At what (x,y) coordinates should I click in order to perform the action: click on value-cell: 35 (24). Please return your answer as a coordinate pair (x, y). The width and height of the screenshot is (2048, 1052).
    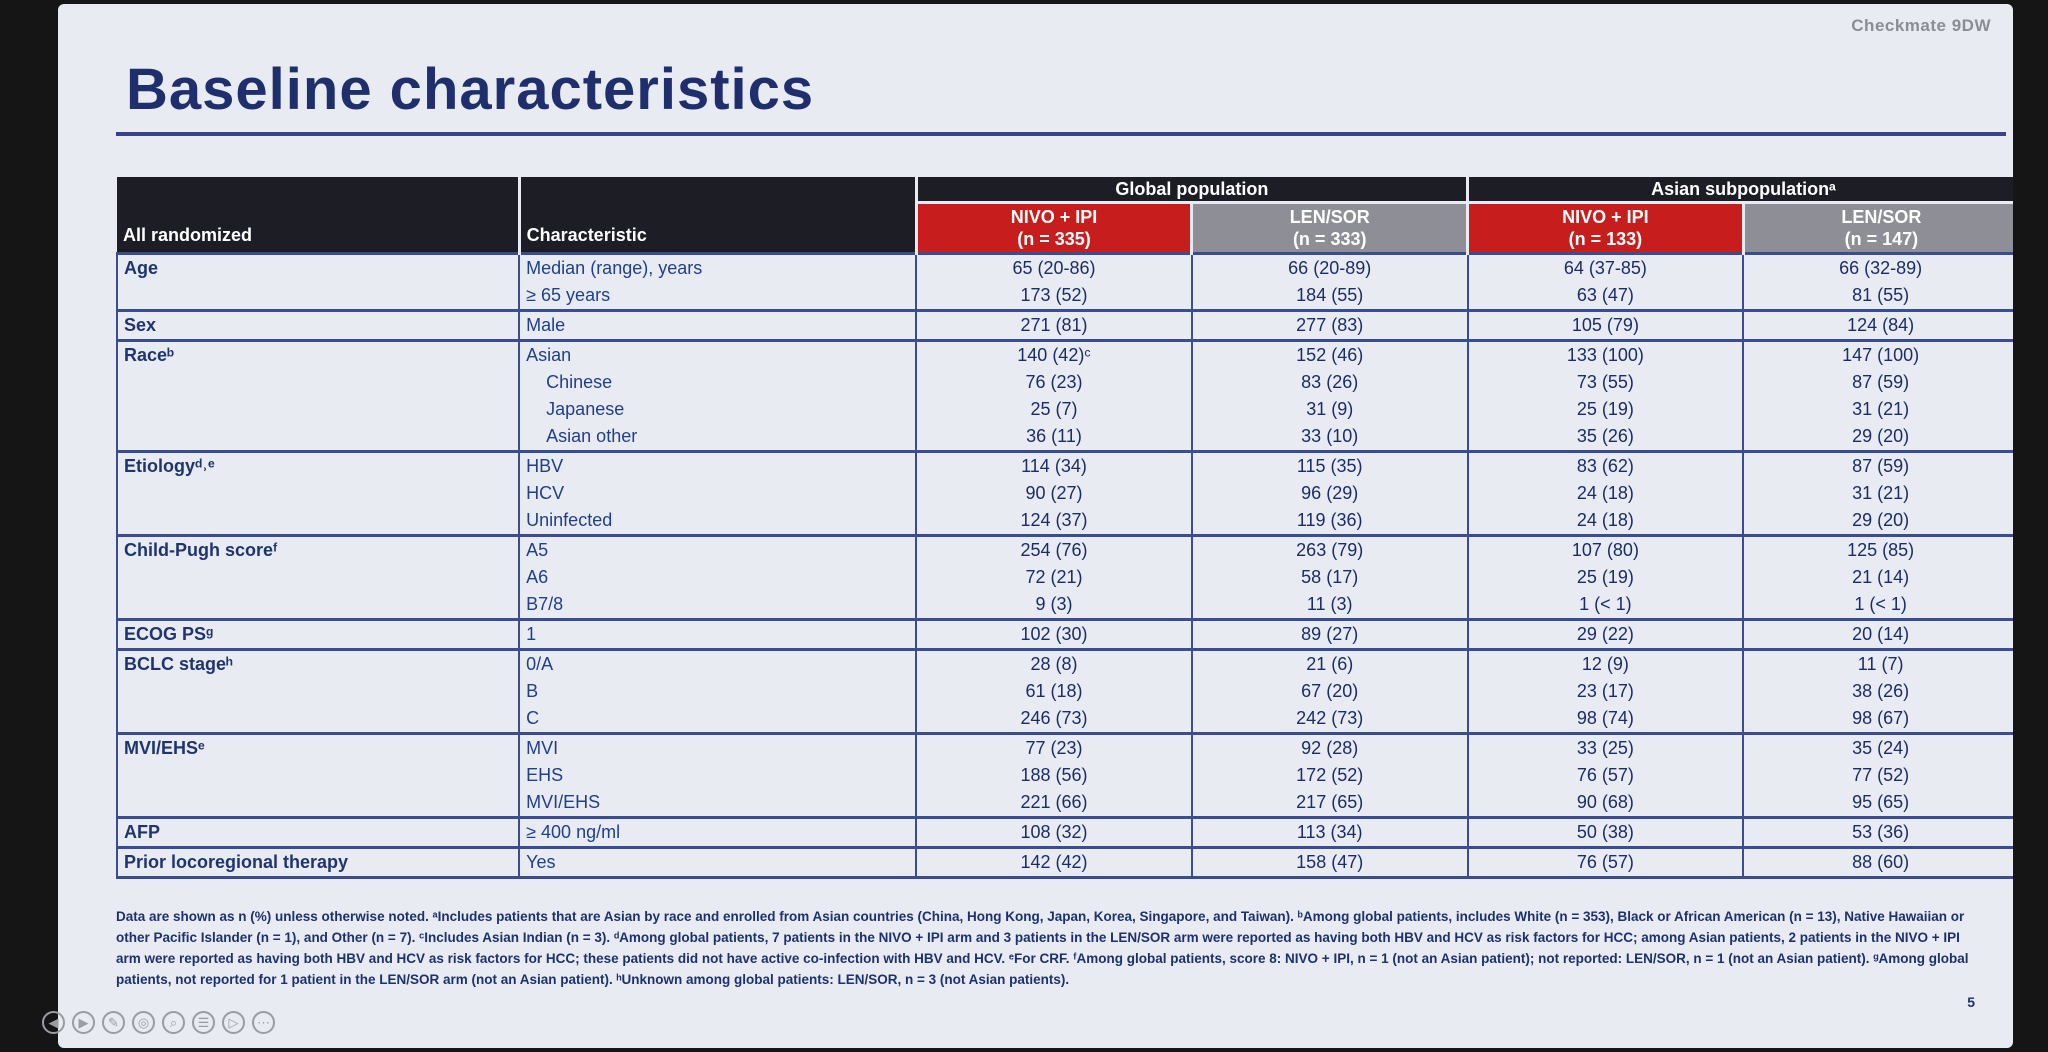
    Looking at the image, I should click on (1877, 747).